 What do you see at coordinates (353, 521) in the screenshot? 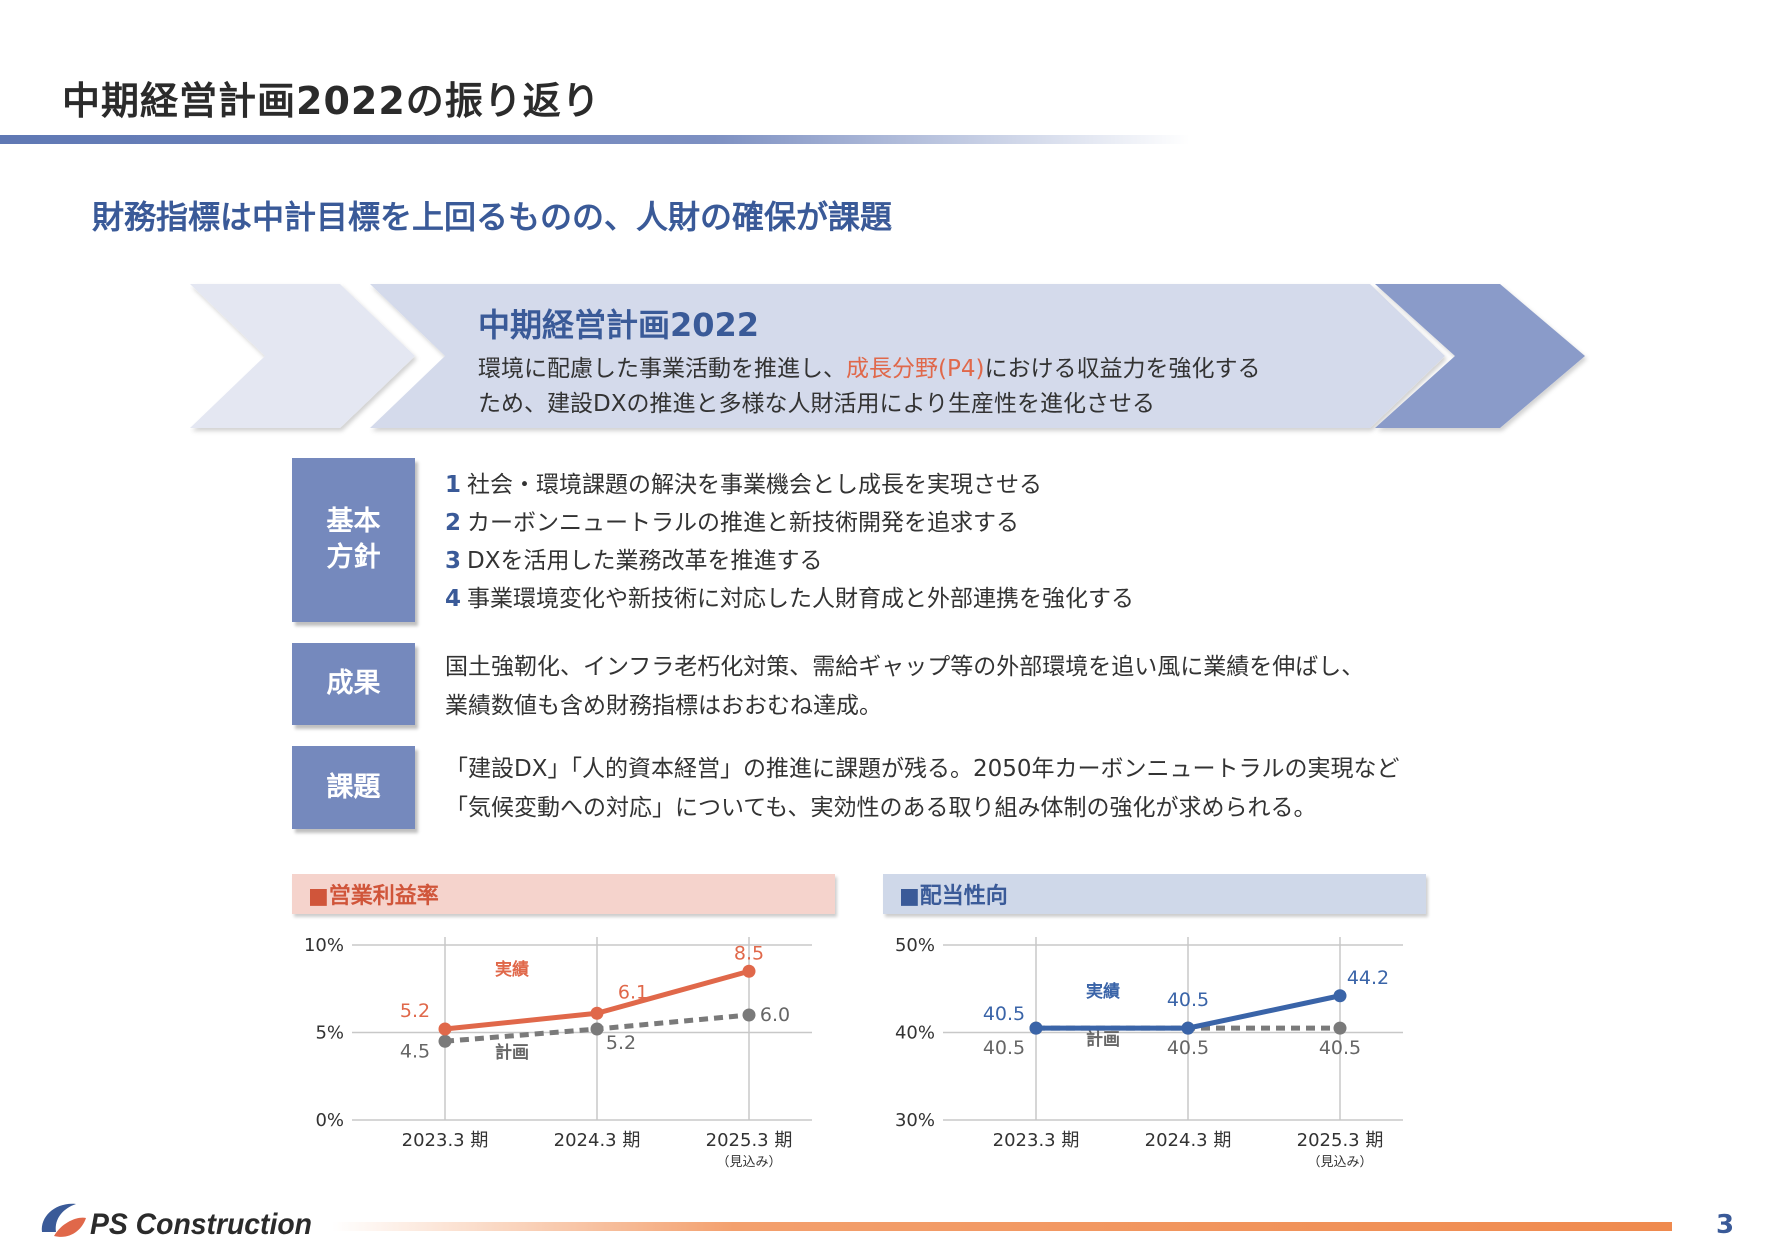
I see `policy-label-line1: 基本` at bounding box center [353, 521].